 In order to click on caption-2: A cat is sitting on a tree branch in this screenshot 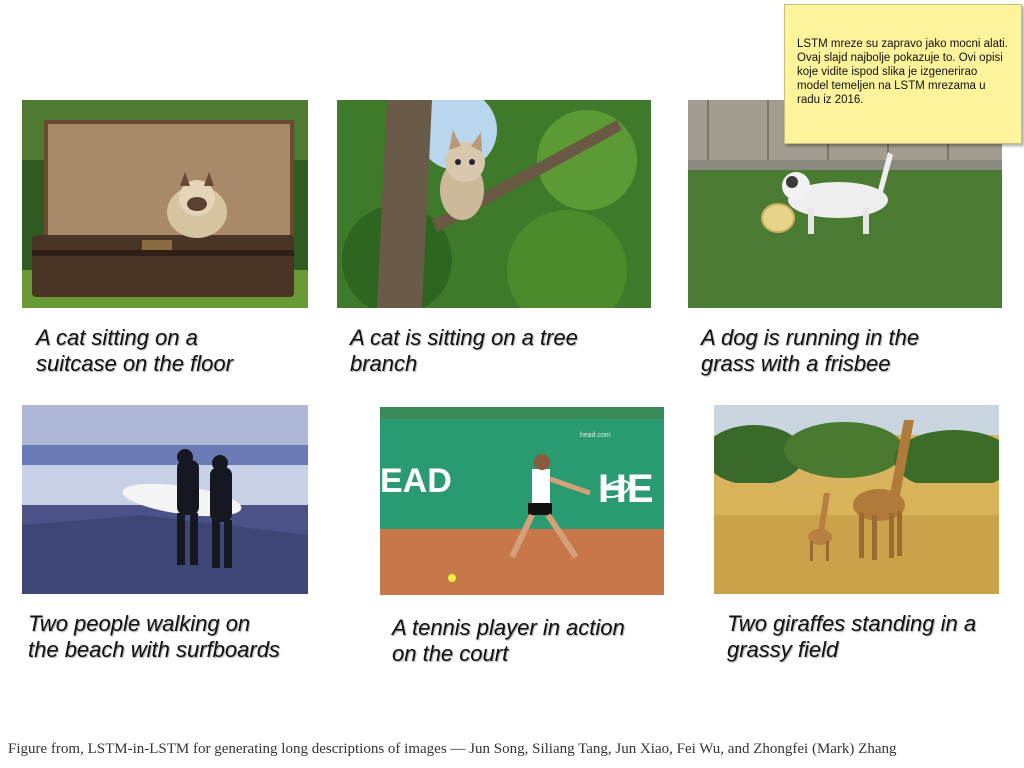, I will do `click(464, 351)`.